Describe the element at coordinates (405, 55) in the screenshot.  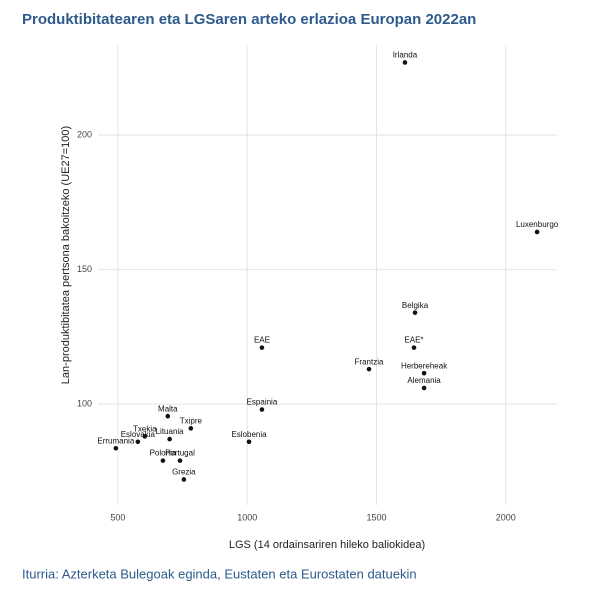
I see `point-label: Irlanda` at that location.